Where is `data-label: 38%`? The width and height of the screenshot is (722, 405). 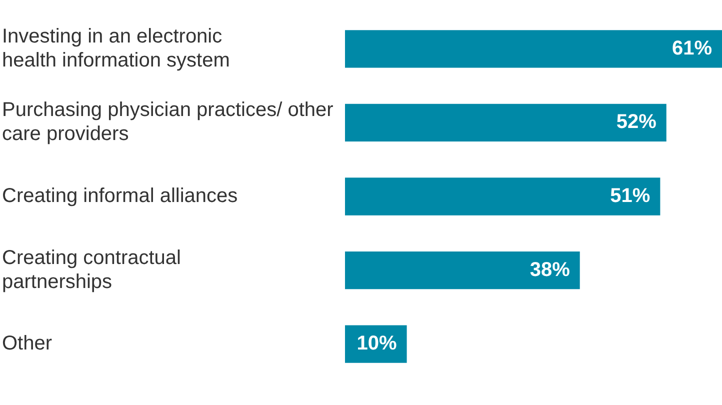 data-label: 38% is located at coordinates (550, 269).